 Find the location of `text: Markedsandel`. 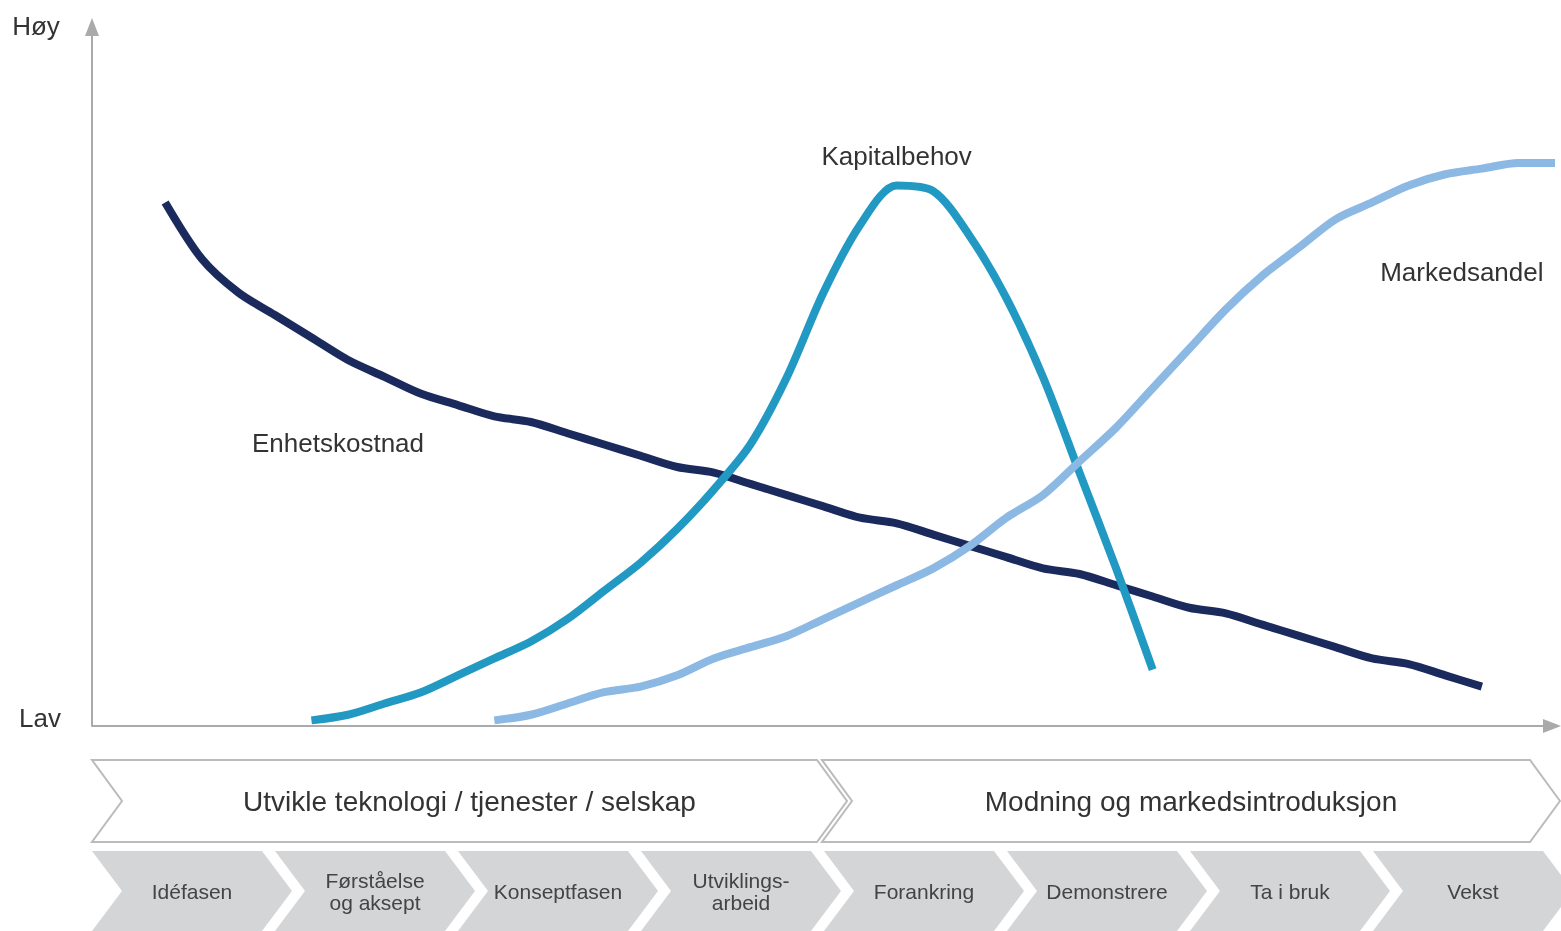

text: Markedsandel is located at coordinates (1462, 271).